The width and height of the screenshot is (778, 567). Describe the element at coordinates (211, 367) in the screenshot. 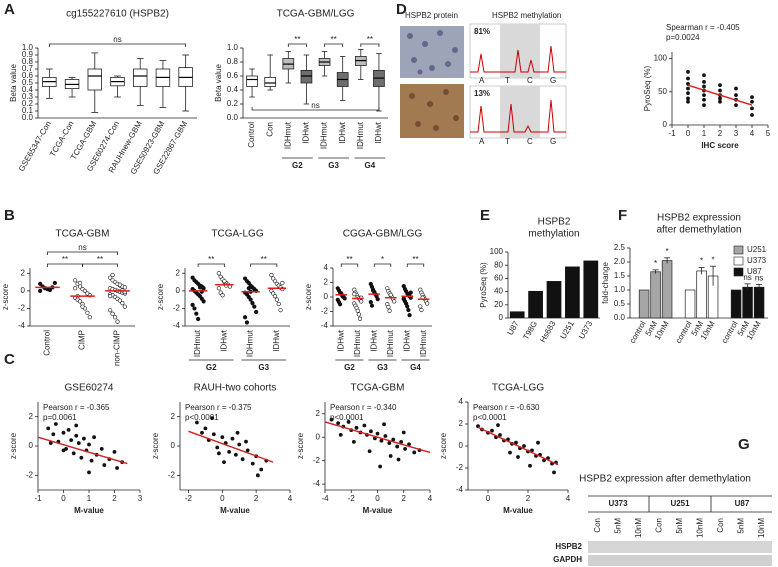

I see `group-label: G2` at that location.